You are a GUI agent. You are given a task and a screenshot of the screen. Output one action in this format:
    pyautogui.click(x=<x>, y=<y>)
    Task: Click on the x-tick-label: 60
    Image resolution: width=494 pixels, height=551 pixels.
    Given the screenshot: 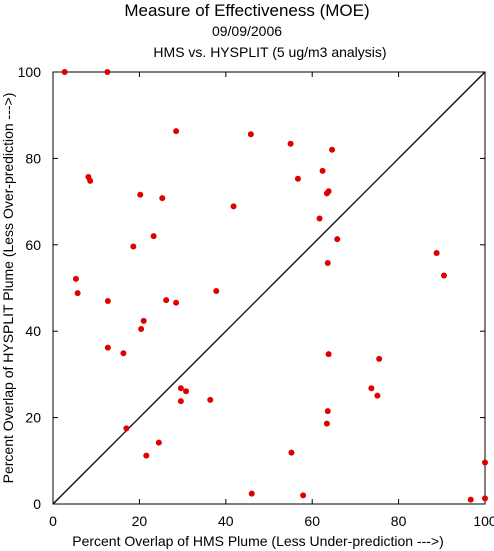 What is the action you would take?
    pyautogui.click(x=312, y=521)
    